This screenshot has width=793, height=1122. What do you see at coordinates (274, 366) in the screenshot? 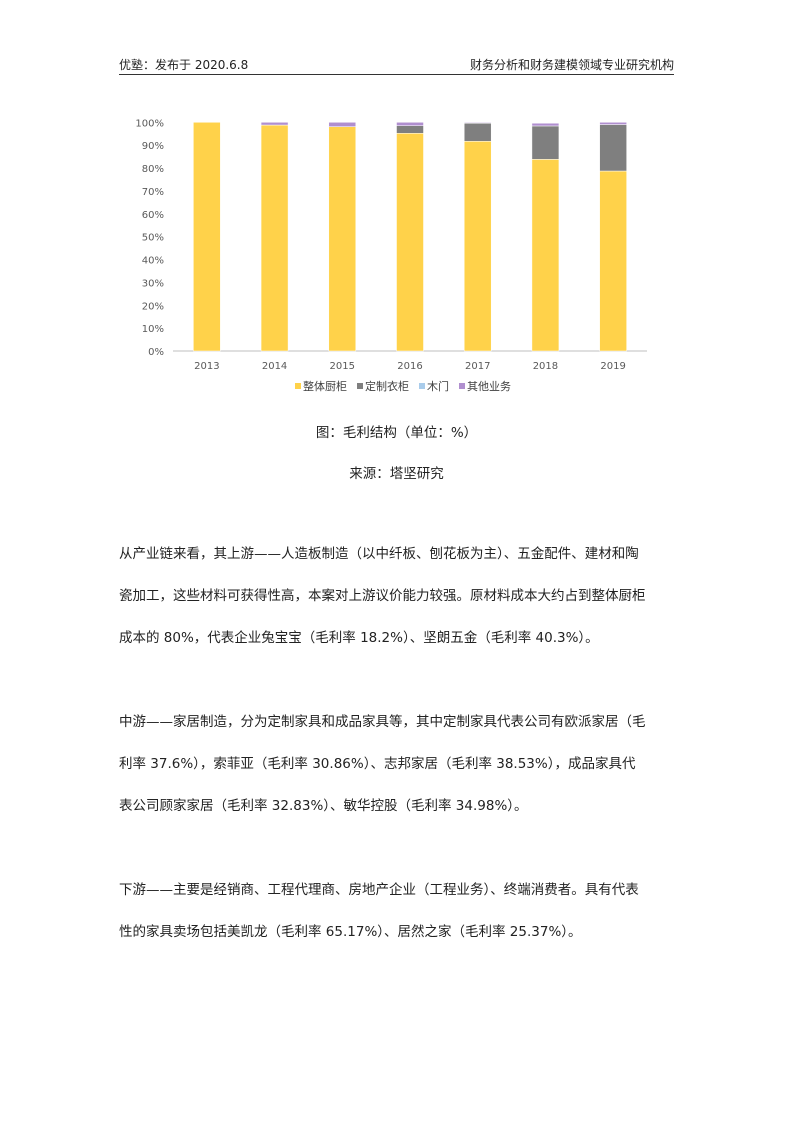
I see `x-tick-label: 2014` at bounding box center [274, 366].